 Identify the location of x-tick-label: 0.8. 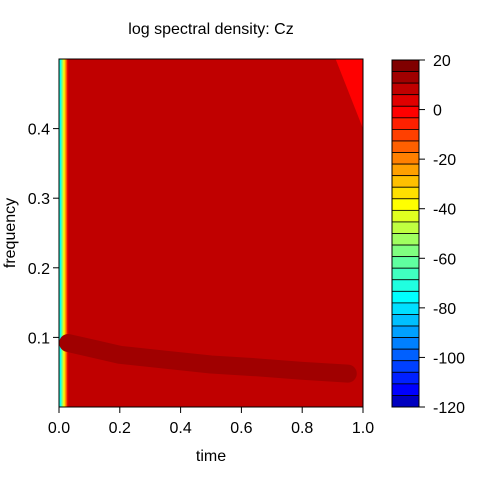
(302, 428).